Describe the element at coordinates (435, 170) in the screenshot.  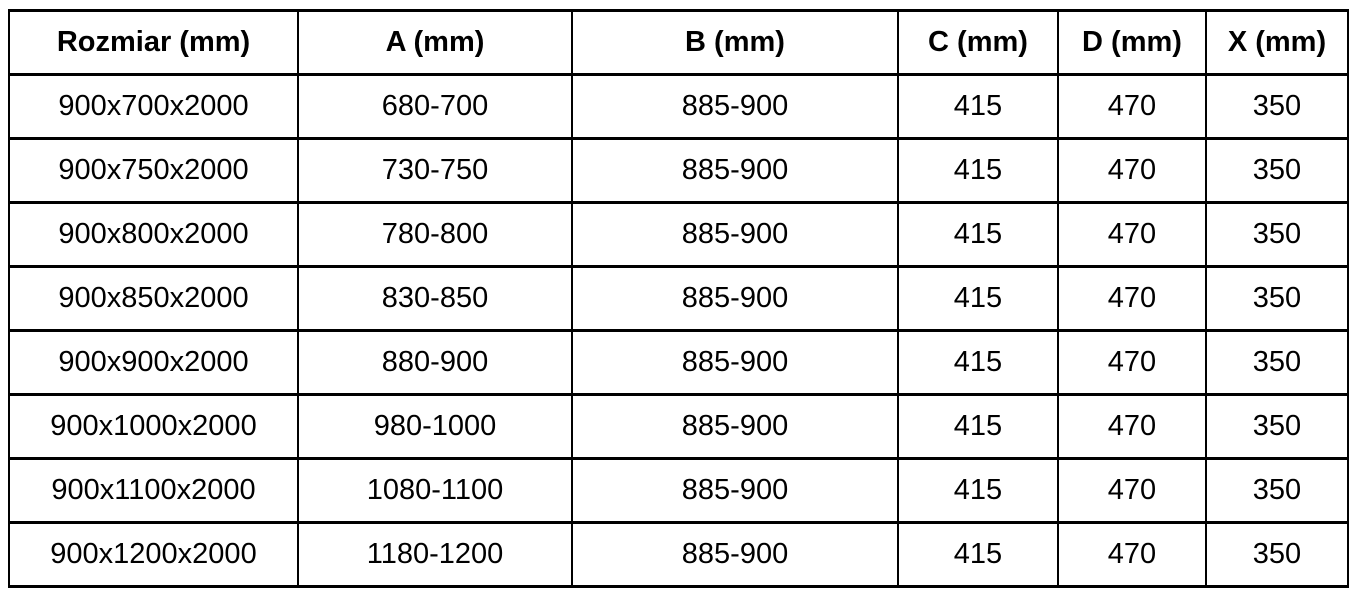
I see `table-cell-a: 730-750` at that location.